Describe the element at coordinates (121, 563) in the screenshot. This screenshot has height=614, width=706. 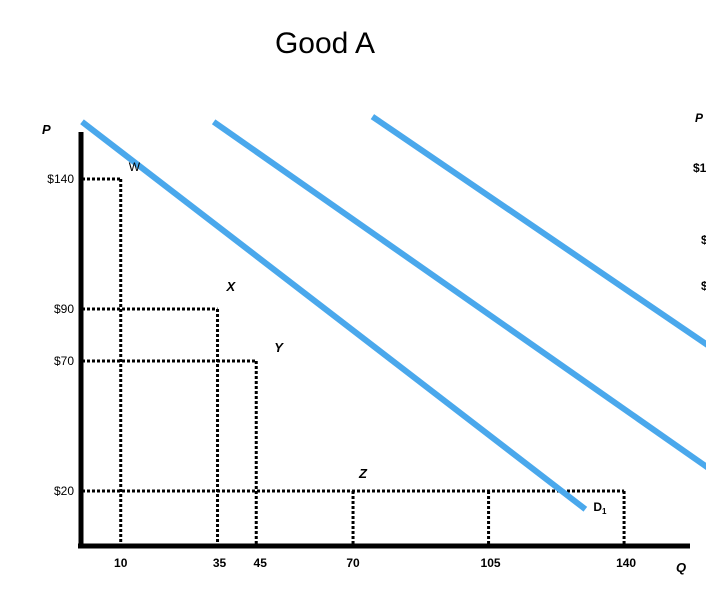
I see `x-tick-label: 10` at that location.